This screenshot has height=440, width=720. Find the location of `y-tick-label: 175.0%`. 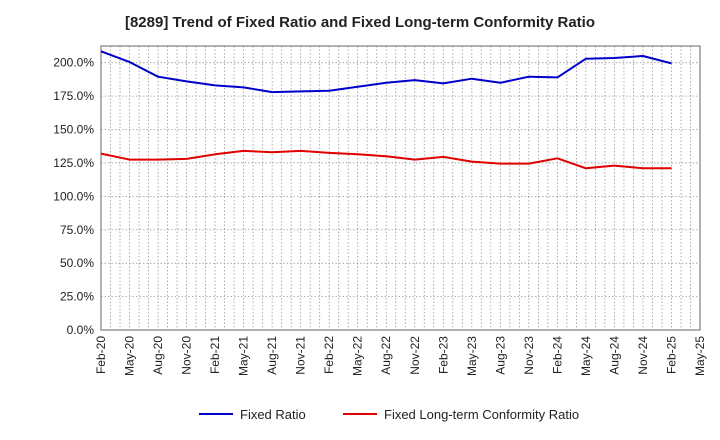

y-tick-label: 175.0% is located at coordinates (73, 96).